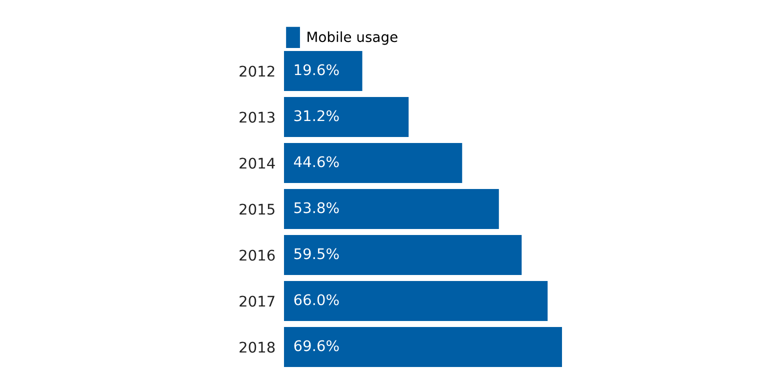  Describe the element at coordinates (257, 347) in the screenshot. I see `y-tick-label: 2018` at that location.